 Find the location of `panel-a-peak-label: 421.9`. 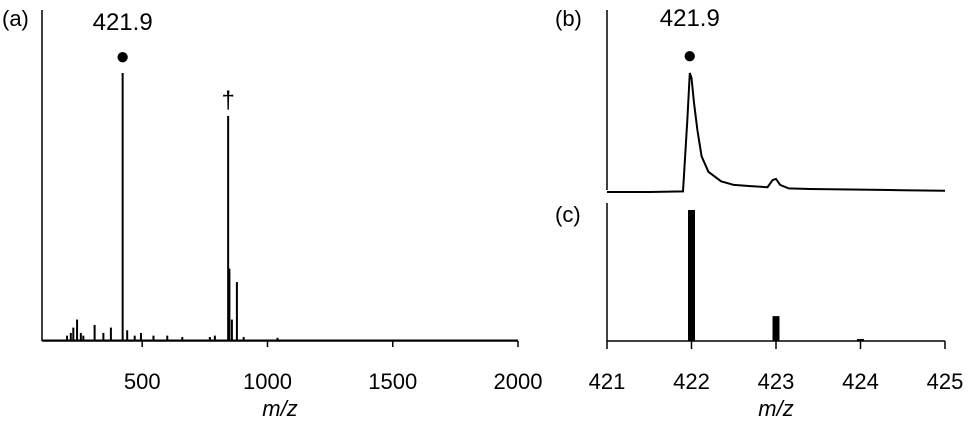

panel-a-peak-label: 421.9 is located at coordinates (123, 22).